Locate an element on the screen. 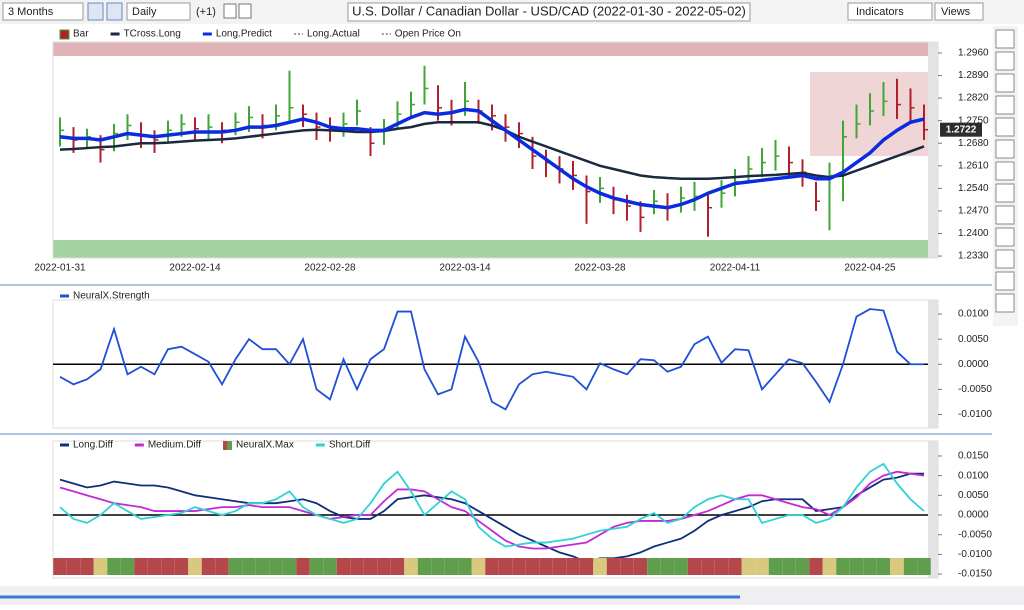  title-box is located at coordinates (549, 12).